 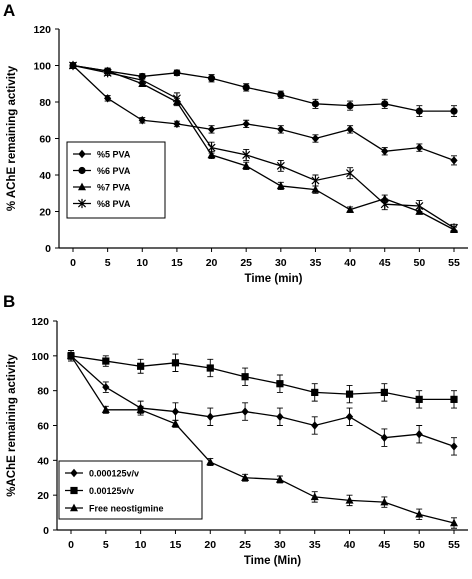 I want to click on legend-label: 0.000125v/v, so click(x=114, y=474).